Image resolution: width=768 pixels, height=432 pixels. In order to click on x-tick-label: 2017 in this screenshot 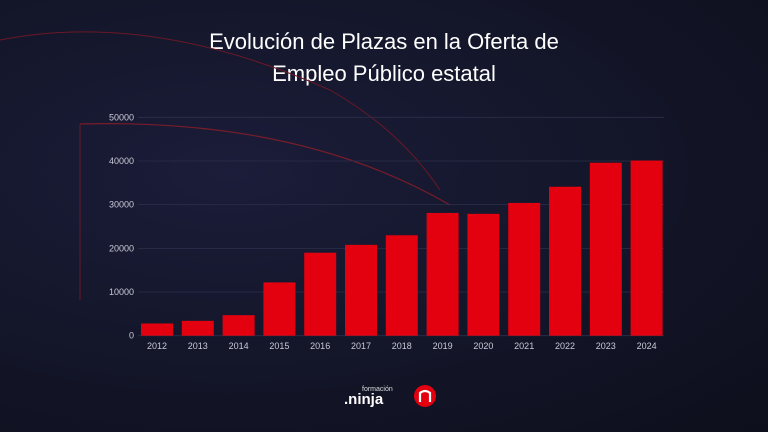, I will do `click(361, 346)`.